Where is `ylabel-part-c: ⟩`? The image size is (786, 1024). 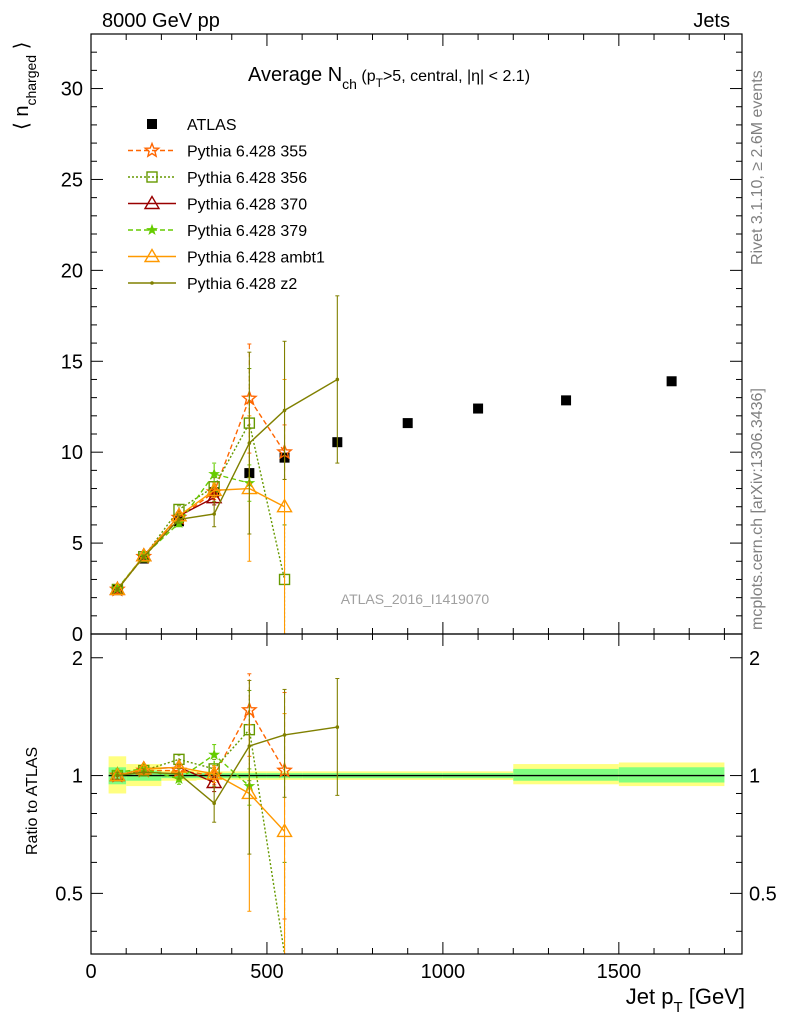 ylabel-part-c: ⟩ is located at coordinates (22, 48).